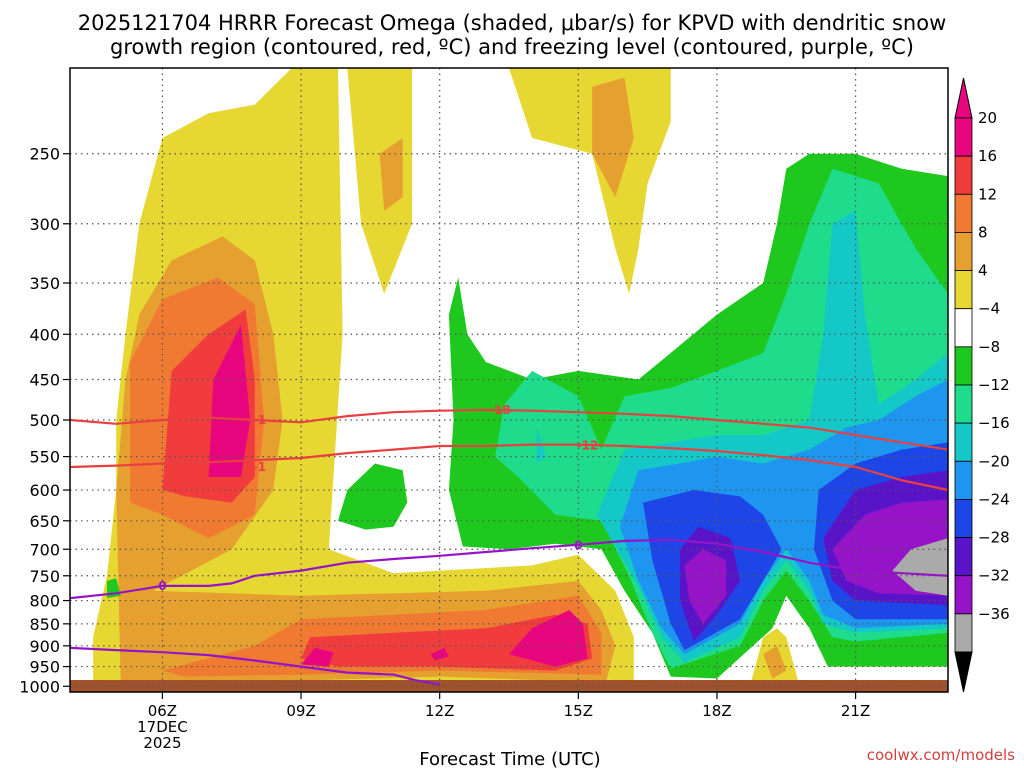 This screenshot has height=768, width=1024. What do you see at coordinates (44, 624) in the screenshot?
I see `y-tick-label-12: 850` at bounding box center [44, 624].